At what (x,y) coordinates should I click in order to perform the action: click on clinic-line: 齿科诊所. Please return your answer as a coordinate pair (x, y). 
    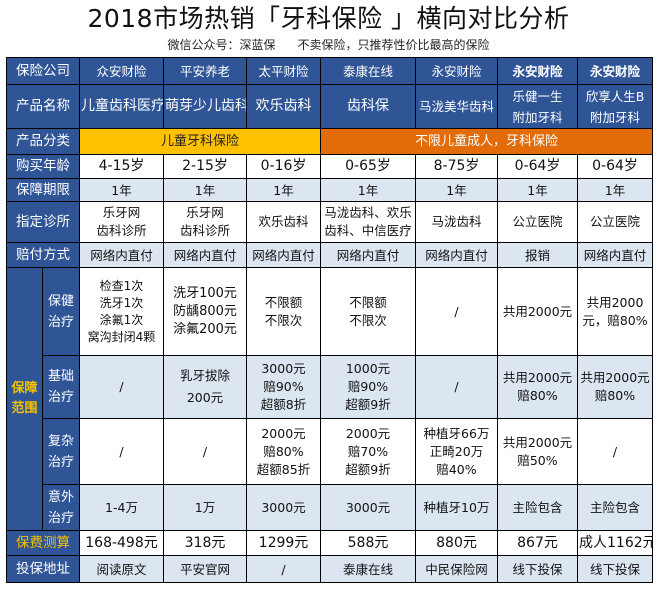
    Looking at the image, I should click on (121, 230).